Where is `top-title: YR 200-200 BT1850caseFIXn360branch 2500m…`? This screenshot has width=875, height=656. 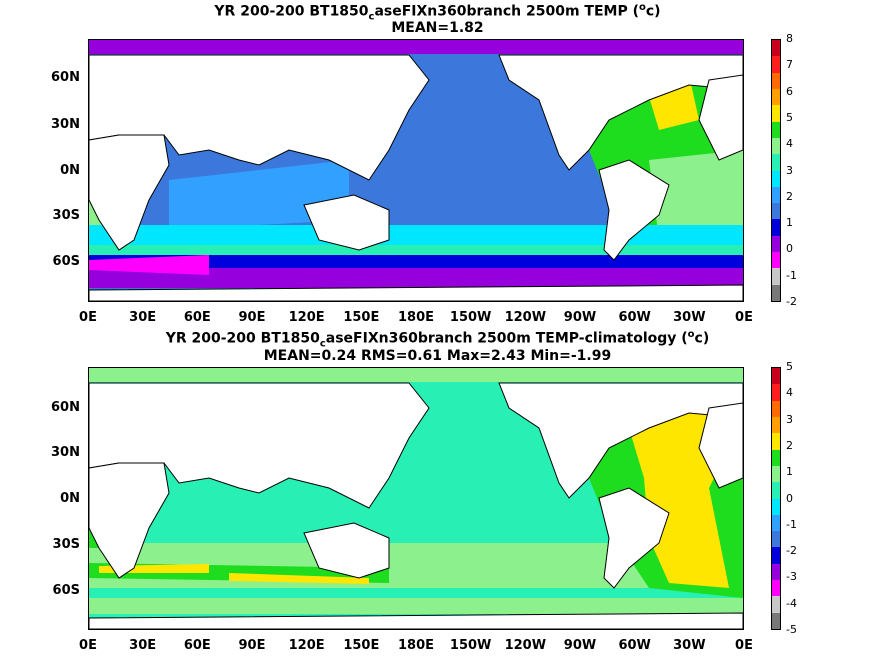
top-title: YR 200-200 BT1850caseFIXn360branch 2500m… is located at coordinates (437, 12).